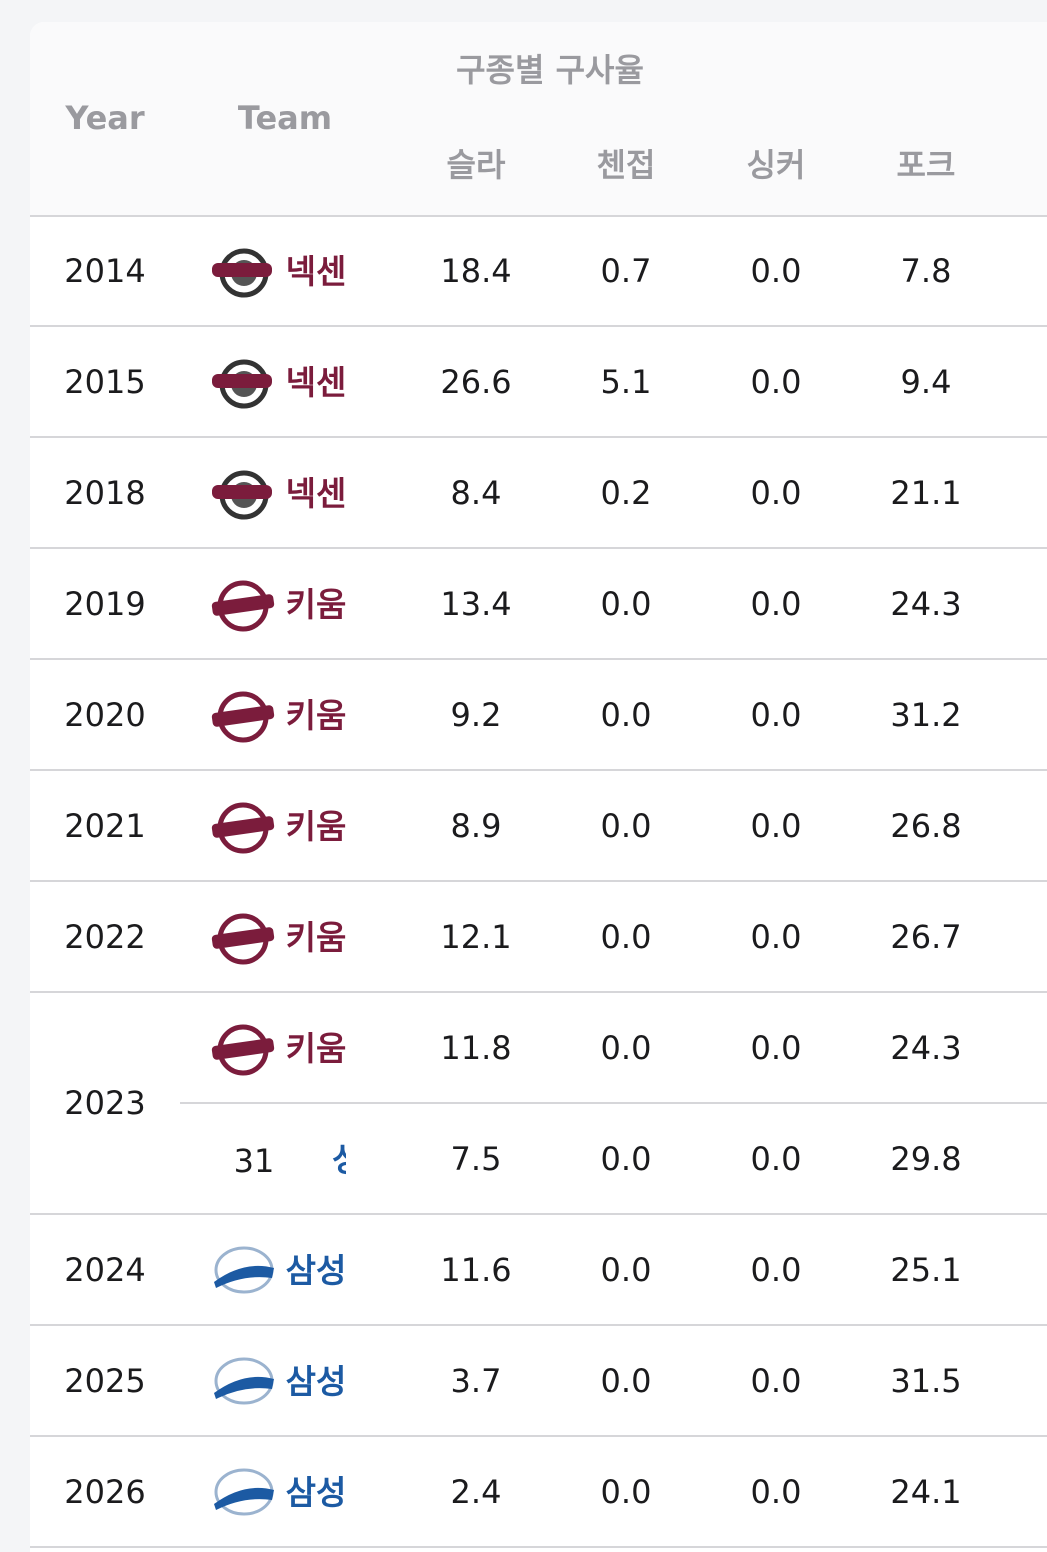 This screenshot has height=1552, width=1047. What do you see at coordinates (926, 714) in the screenshot?
I see `value-cell: 31.2` at bounding box center [926, 714].